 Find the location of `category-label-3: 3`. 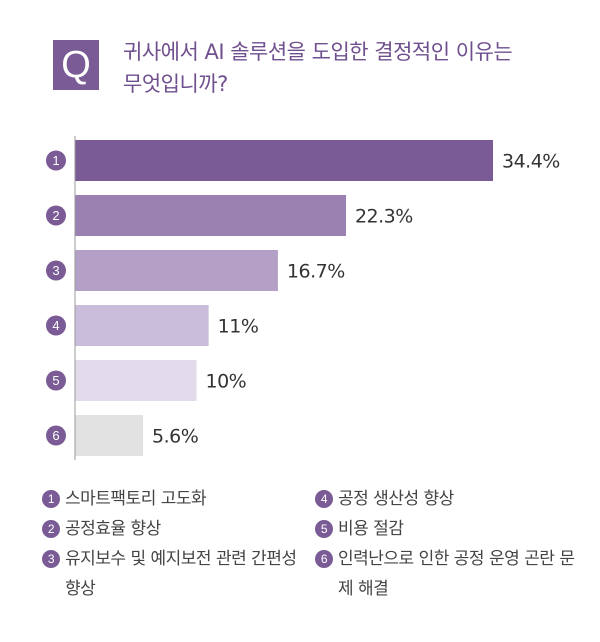

category-label-3: 3 is located at coordinates (55, 270).